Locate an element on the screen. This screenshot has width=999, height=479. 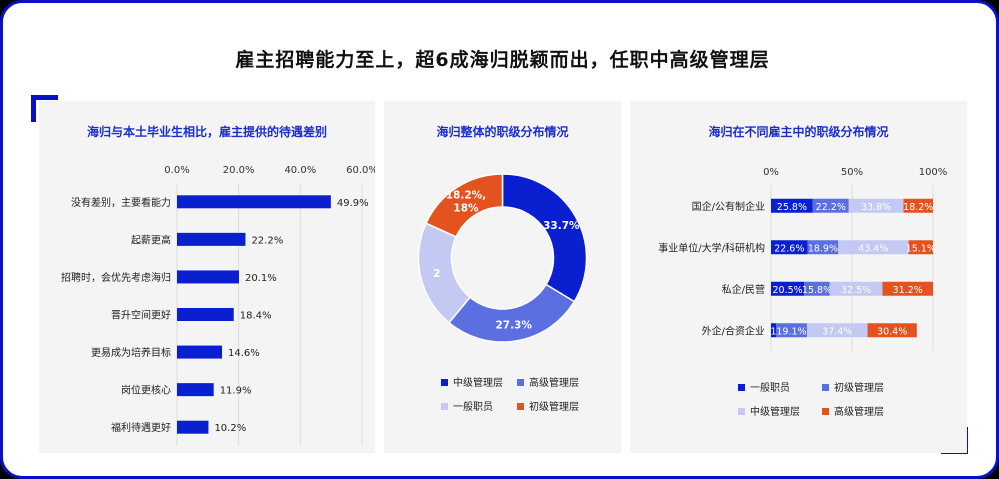
legend-label: 一般职员 is located at coordinates (473, 406).